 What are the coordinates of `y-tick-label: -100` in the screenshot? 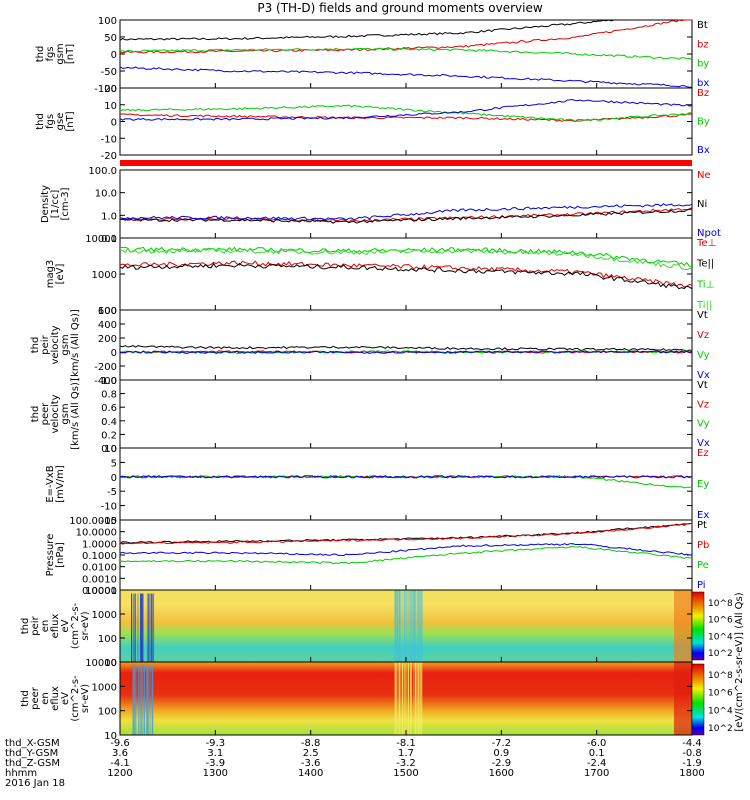 It's located at (105, 89).